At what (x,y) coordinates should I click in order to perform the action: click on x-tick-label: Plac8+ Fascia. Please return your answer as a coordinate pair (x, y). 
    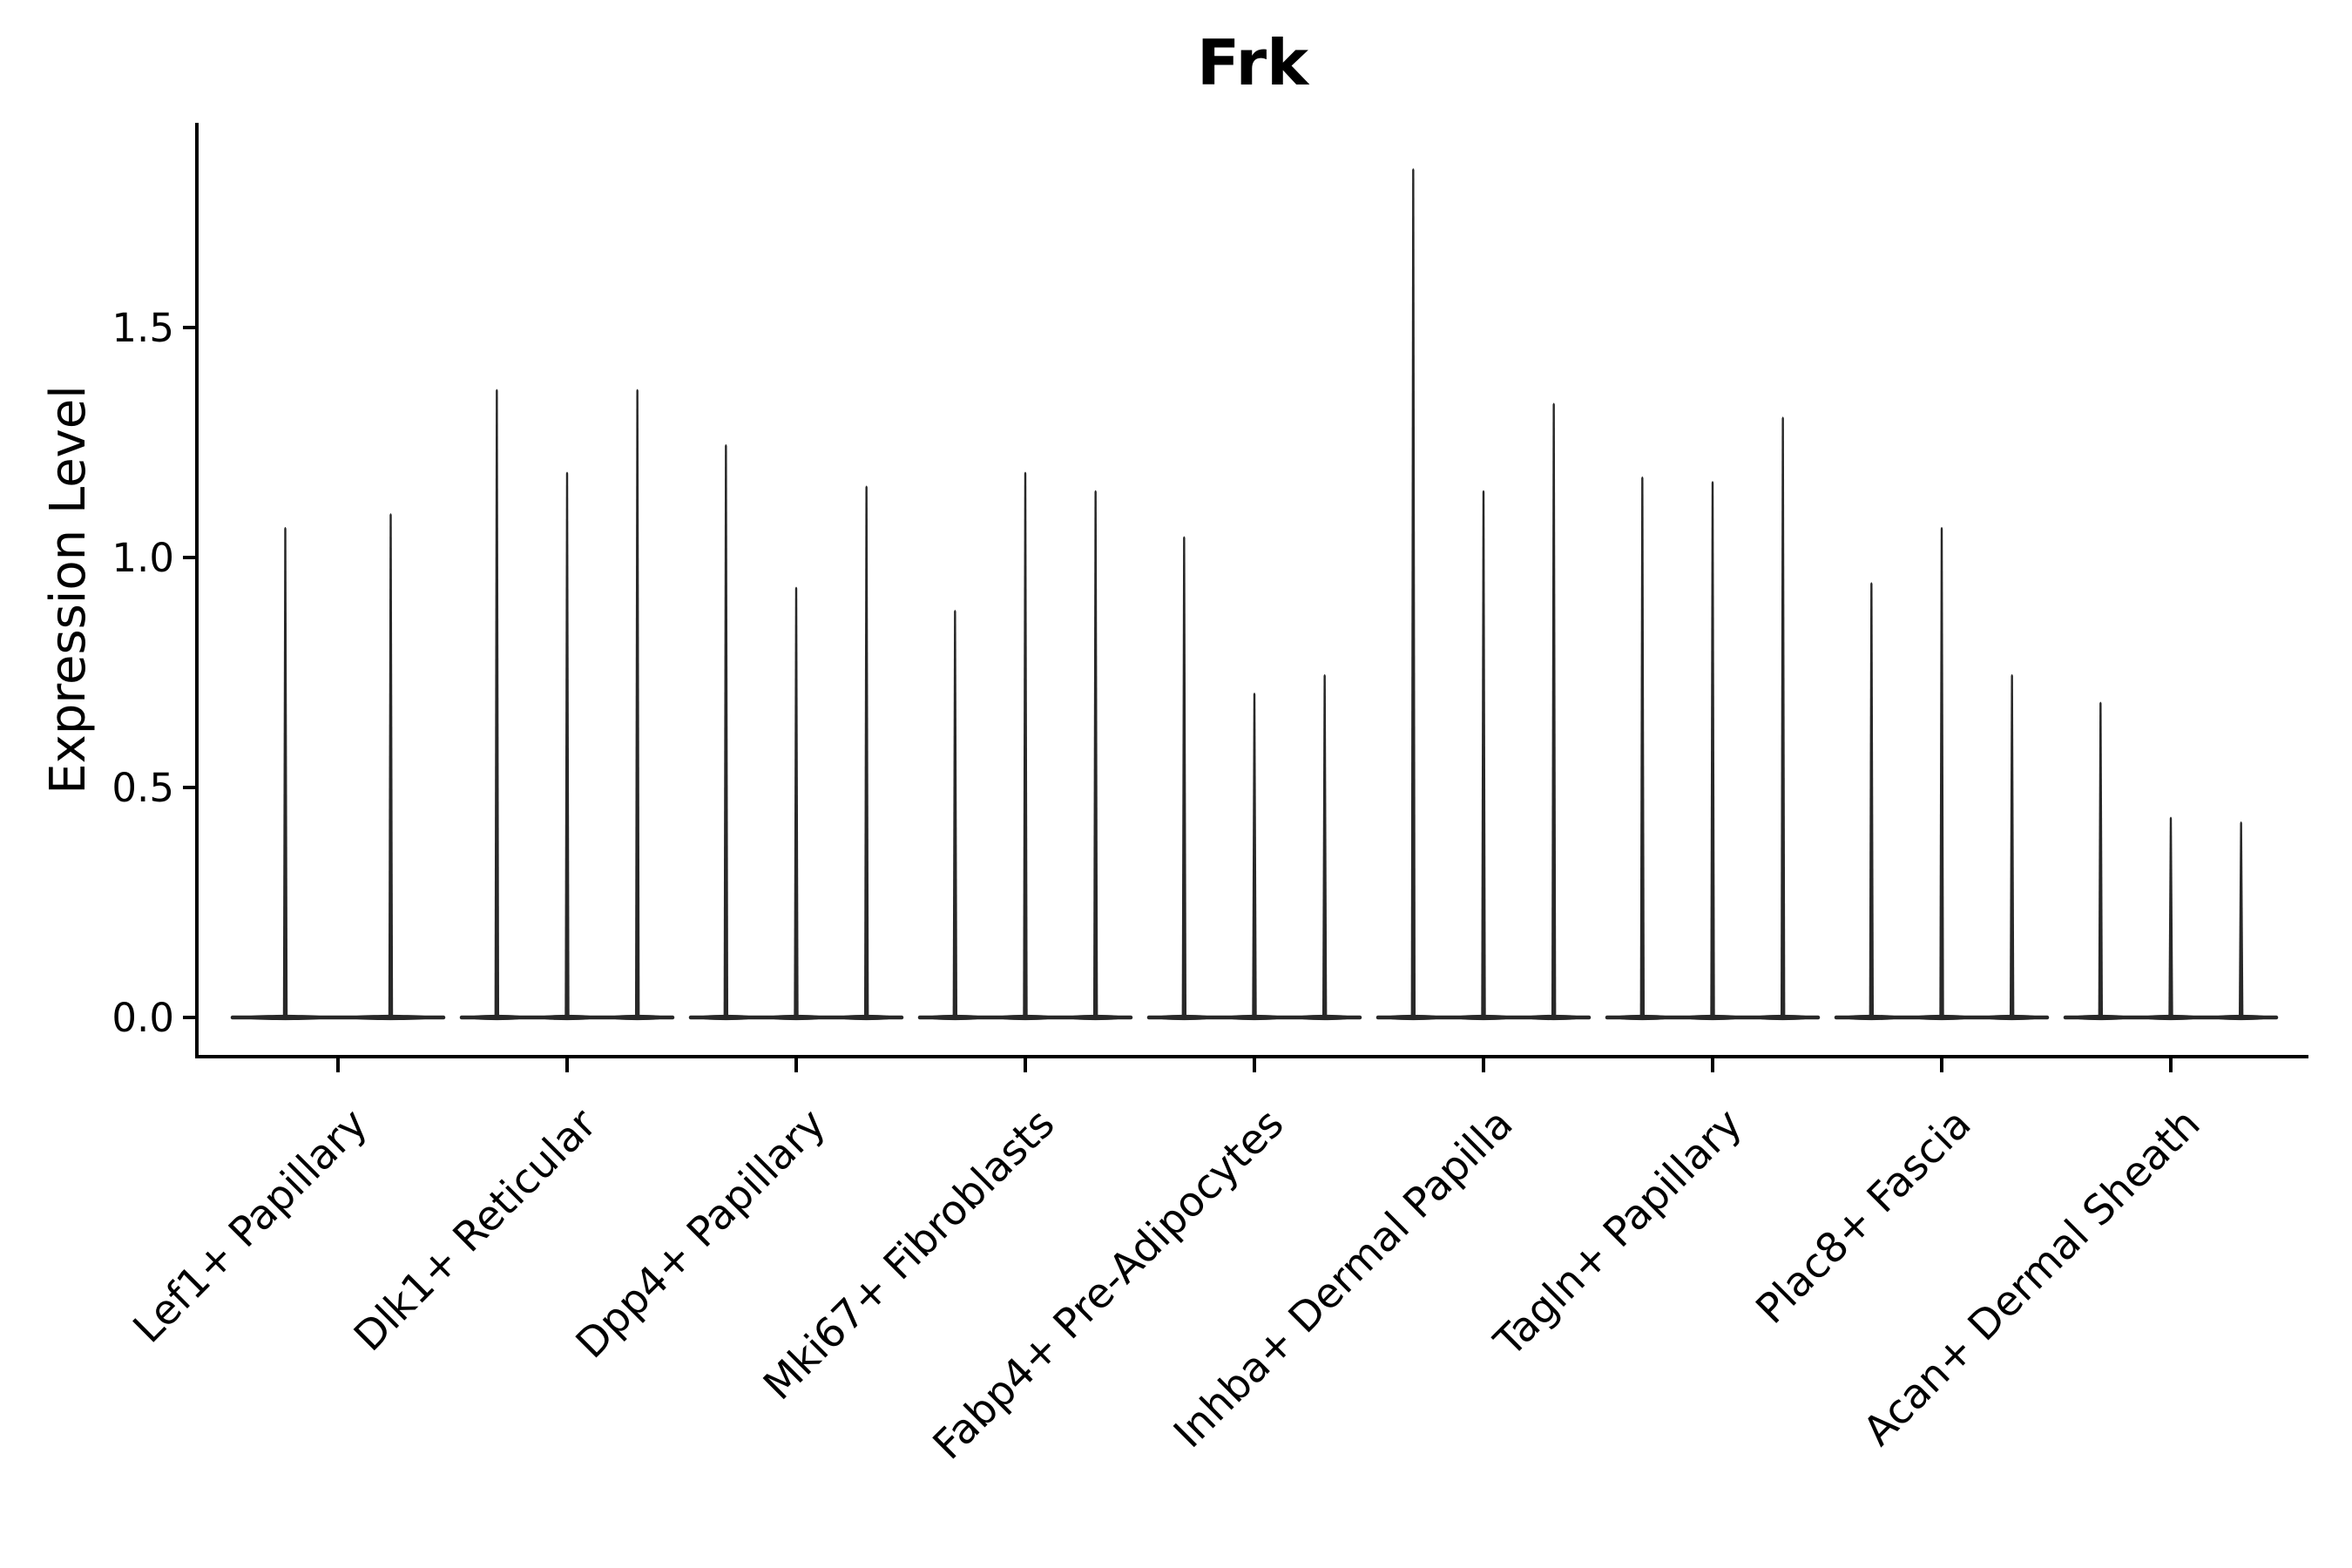
    Looking at the image, I should click on (1864, 1217).